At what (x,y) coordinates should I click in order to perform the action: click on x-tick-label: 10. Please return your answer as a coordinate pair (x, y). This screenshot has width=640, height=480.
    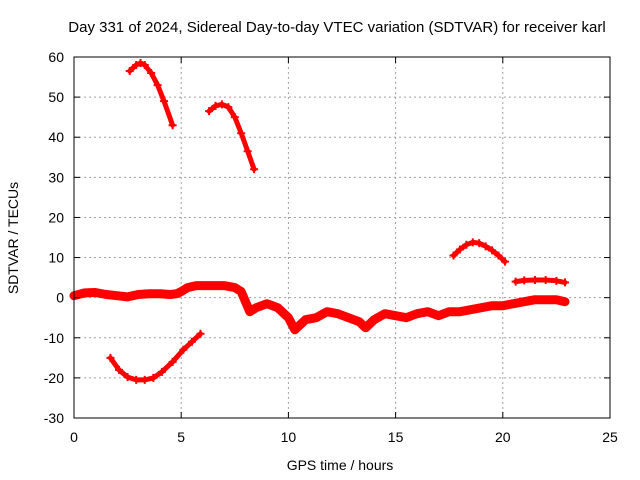
    Looking at the image, I should click on (289, 437).